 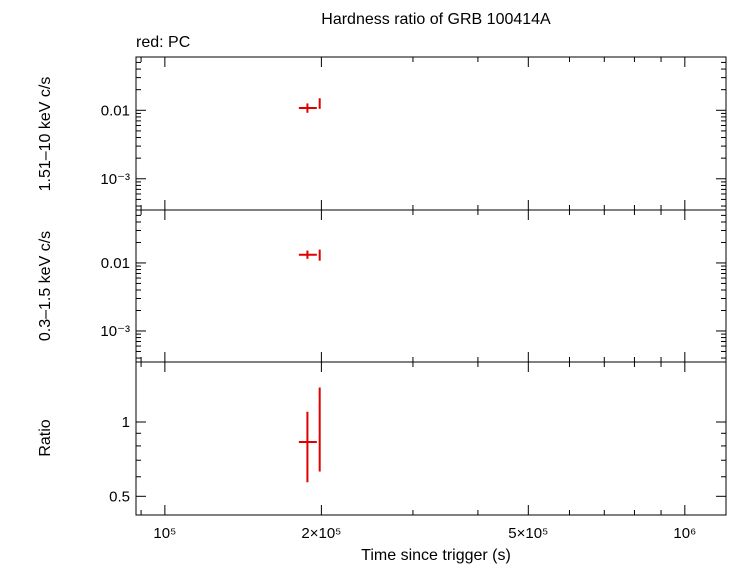 I want to click on panel-hard-points, so click(x=309, y=105).